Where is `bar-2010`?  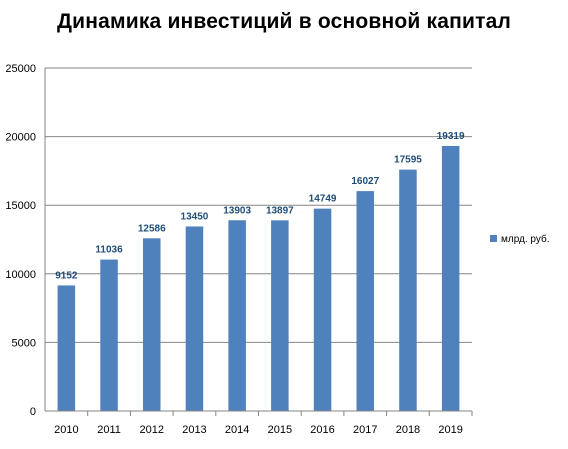
bar-2010 is located at coordinates (66, 348).